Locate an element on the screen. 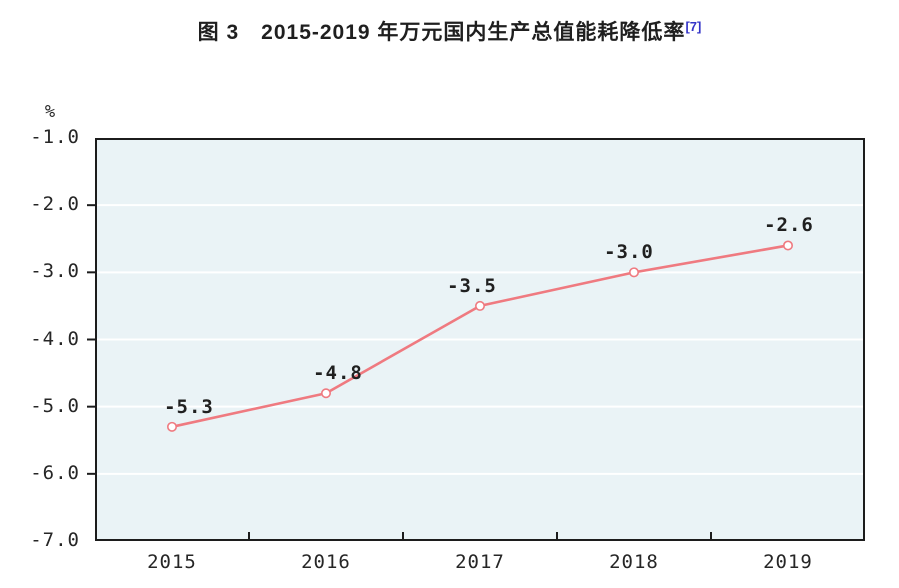 The image size is (899, 588). y-axis-tick-label: -3.0 is located at coordinates (55, 271).